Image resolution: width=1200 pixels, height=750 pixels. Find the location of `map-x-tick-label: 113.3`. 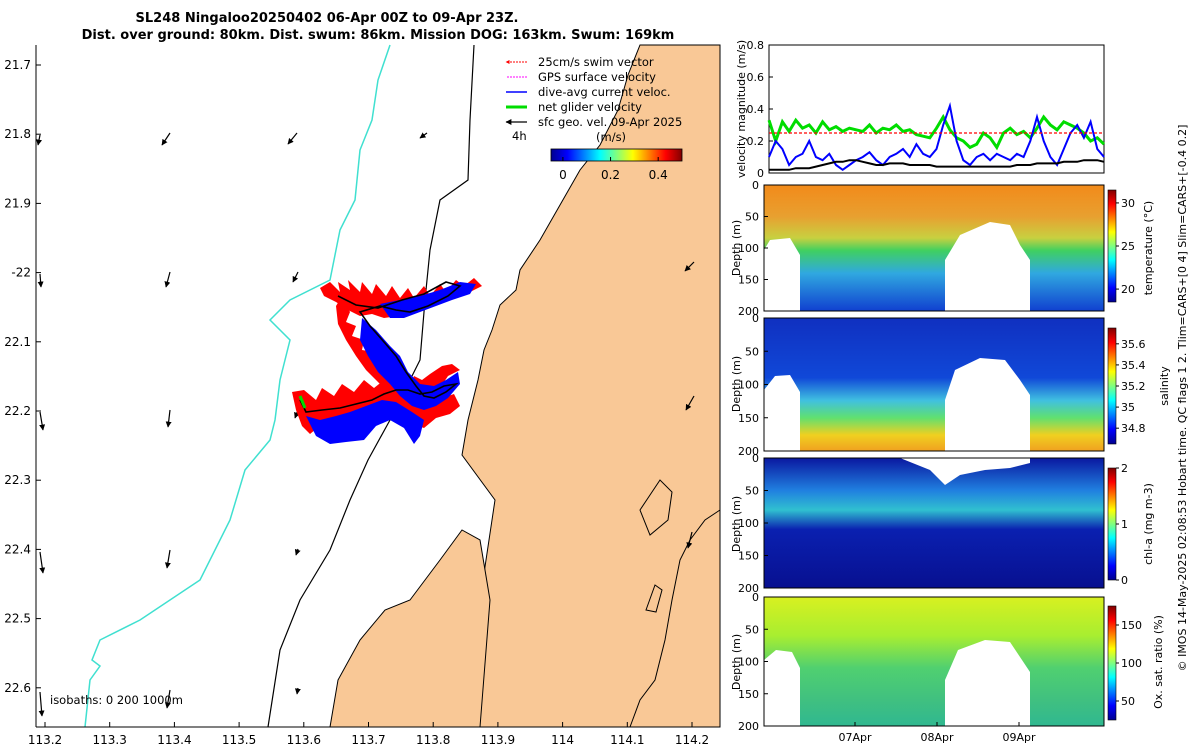

map-x-tick-label: 113.3 is located at coordinates (110, 740).